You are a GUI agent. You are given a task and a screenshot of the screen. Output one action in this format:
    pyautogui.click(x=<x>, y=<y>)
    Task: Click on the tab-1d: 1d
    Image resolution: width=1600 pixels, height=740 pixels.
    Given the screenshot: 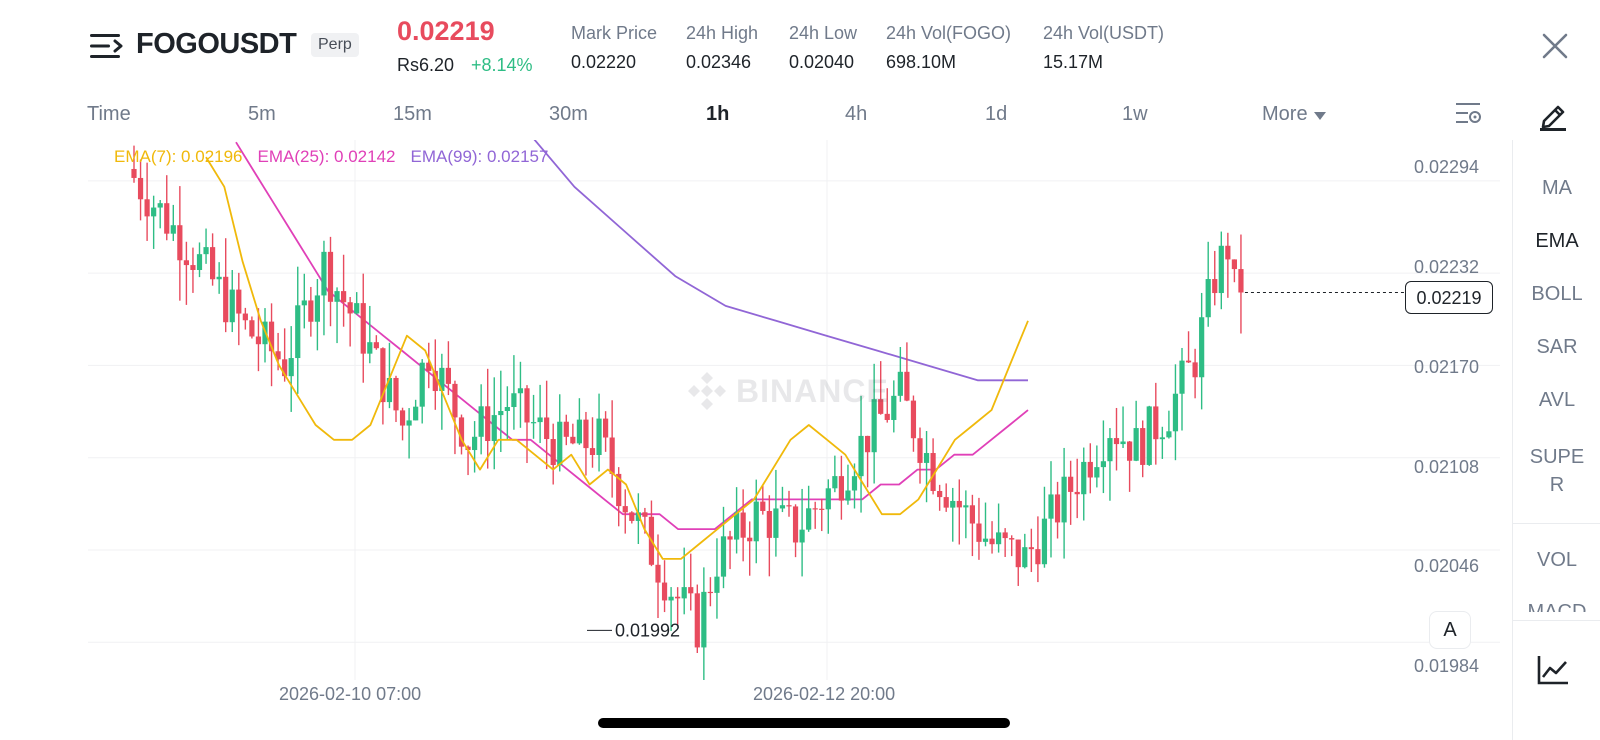 What is the action you would take?
    pyautogui.click(x=996, y=114)
    